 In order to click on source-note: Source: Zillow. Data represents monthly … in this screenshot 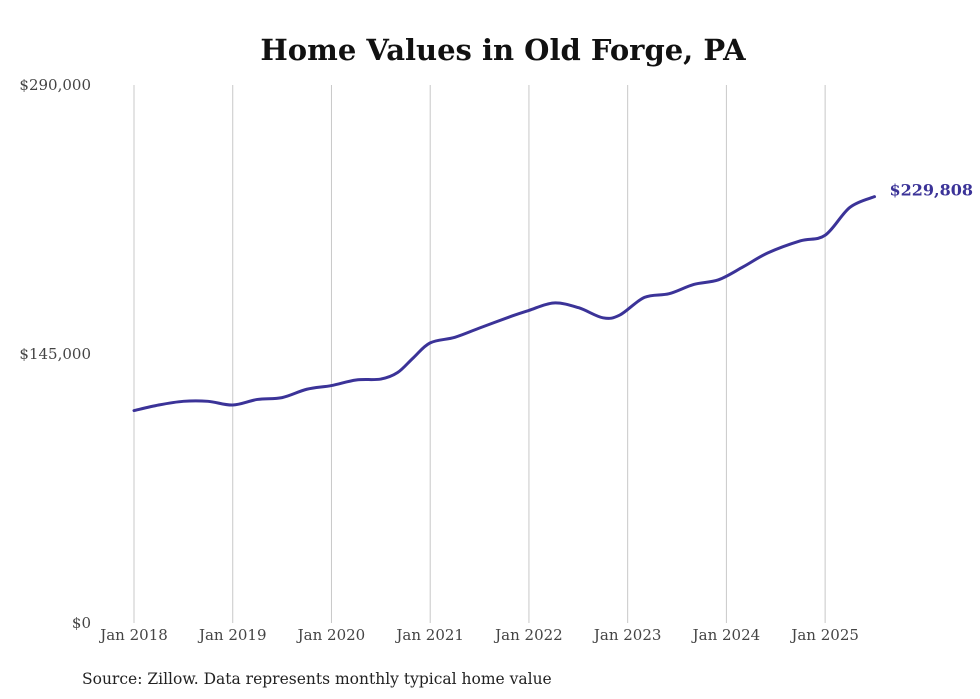, I will do `click(317, 679)`.